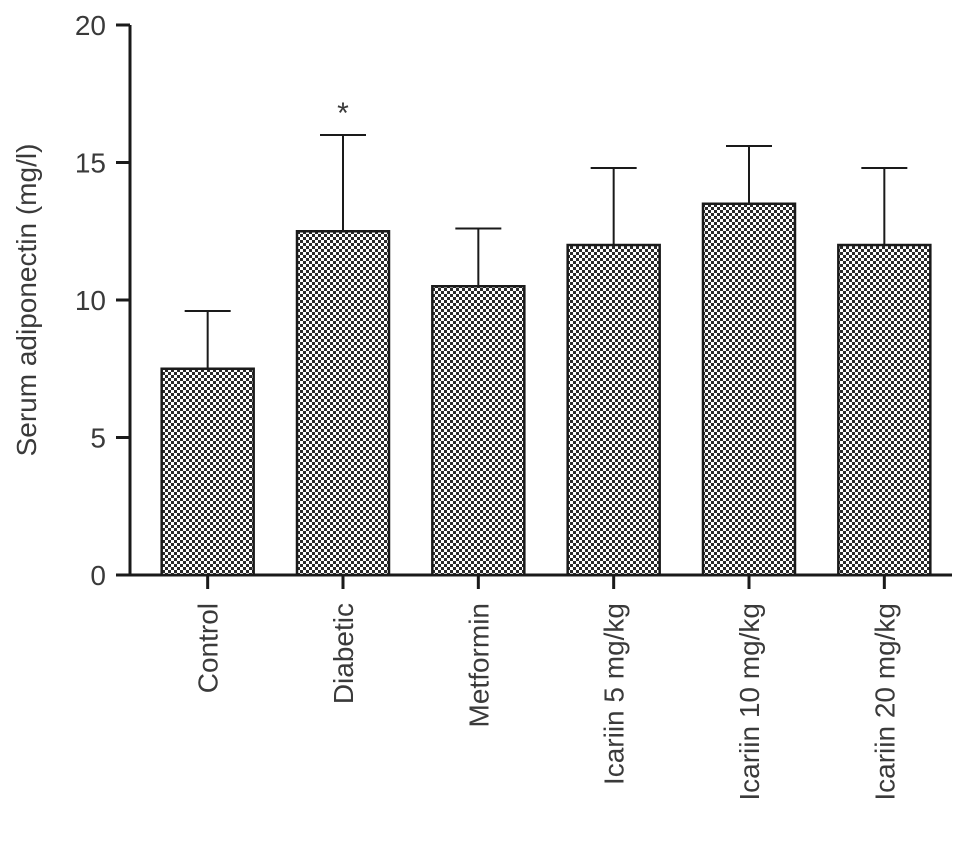 Image resolution: width=969 pixels, height=855 pixels. Describe the element at coordinates (90, 25) in the screenshot. I see `y-tick-label: 20` at that location.